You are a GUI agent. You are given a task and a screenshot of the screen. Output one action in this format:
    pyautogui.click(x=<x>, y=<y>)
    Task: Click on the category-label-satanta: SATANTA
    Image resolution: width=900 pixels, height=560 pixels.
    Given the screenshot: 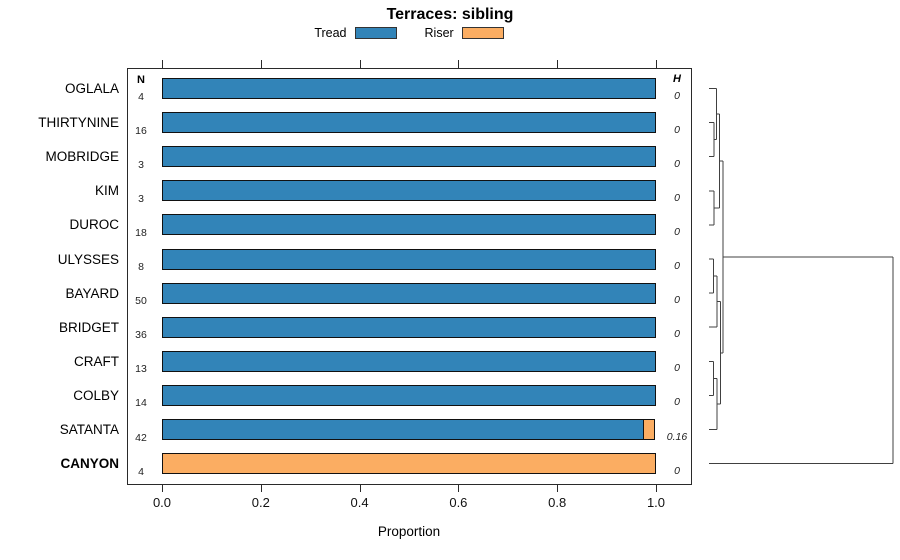 What is the action you would take?
    pyautogui.click(x=89, y=429)
    